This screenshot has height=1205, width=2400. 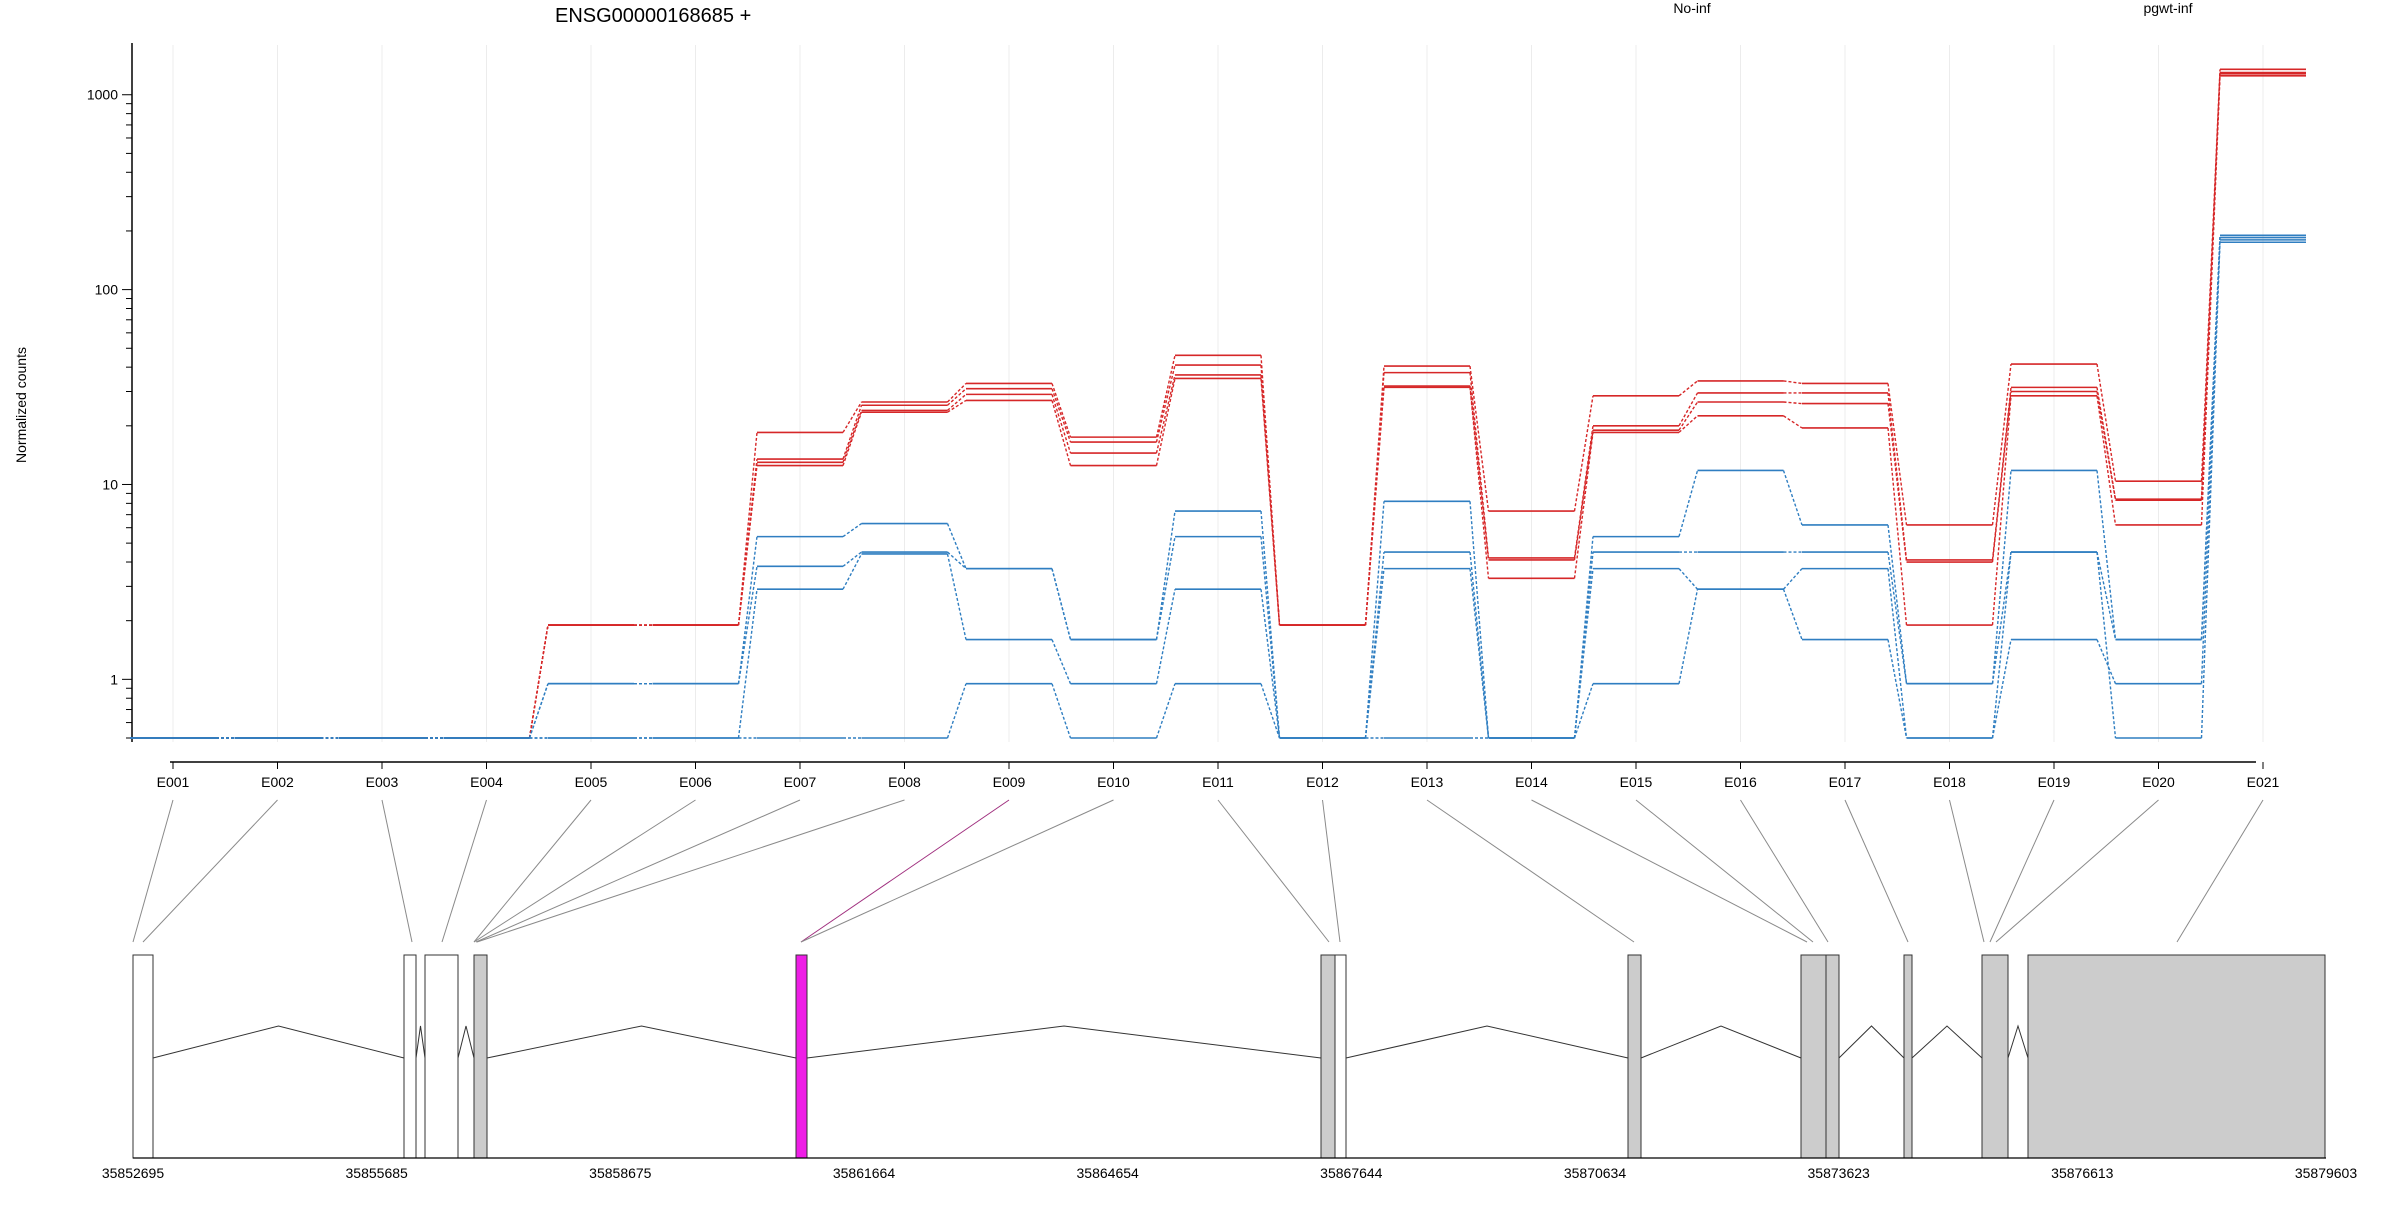 I want to click on x-tick-label: E015, so click(x=1636, y=782).